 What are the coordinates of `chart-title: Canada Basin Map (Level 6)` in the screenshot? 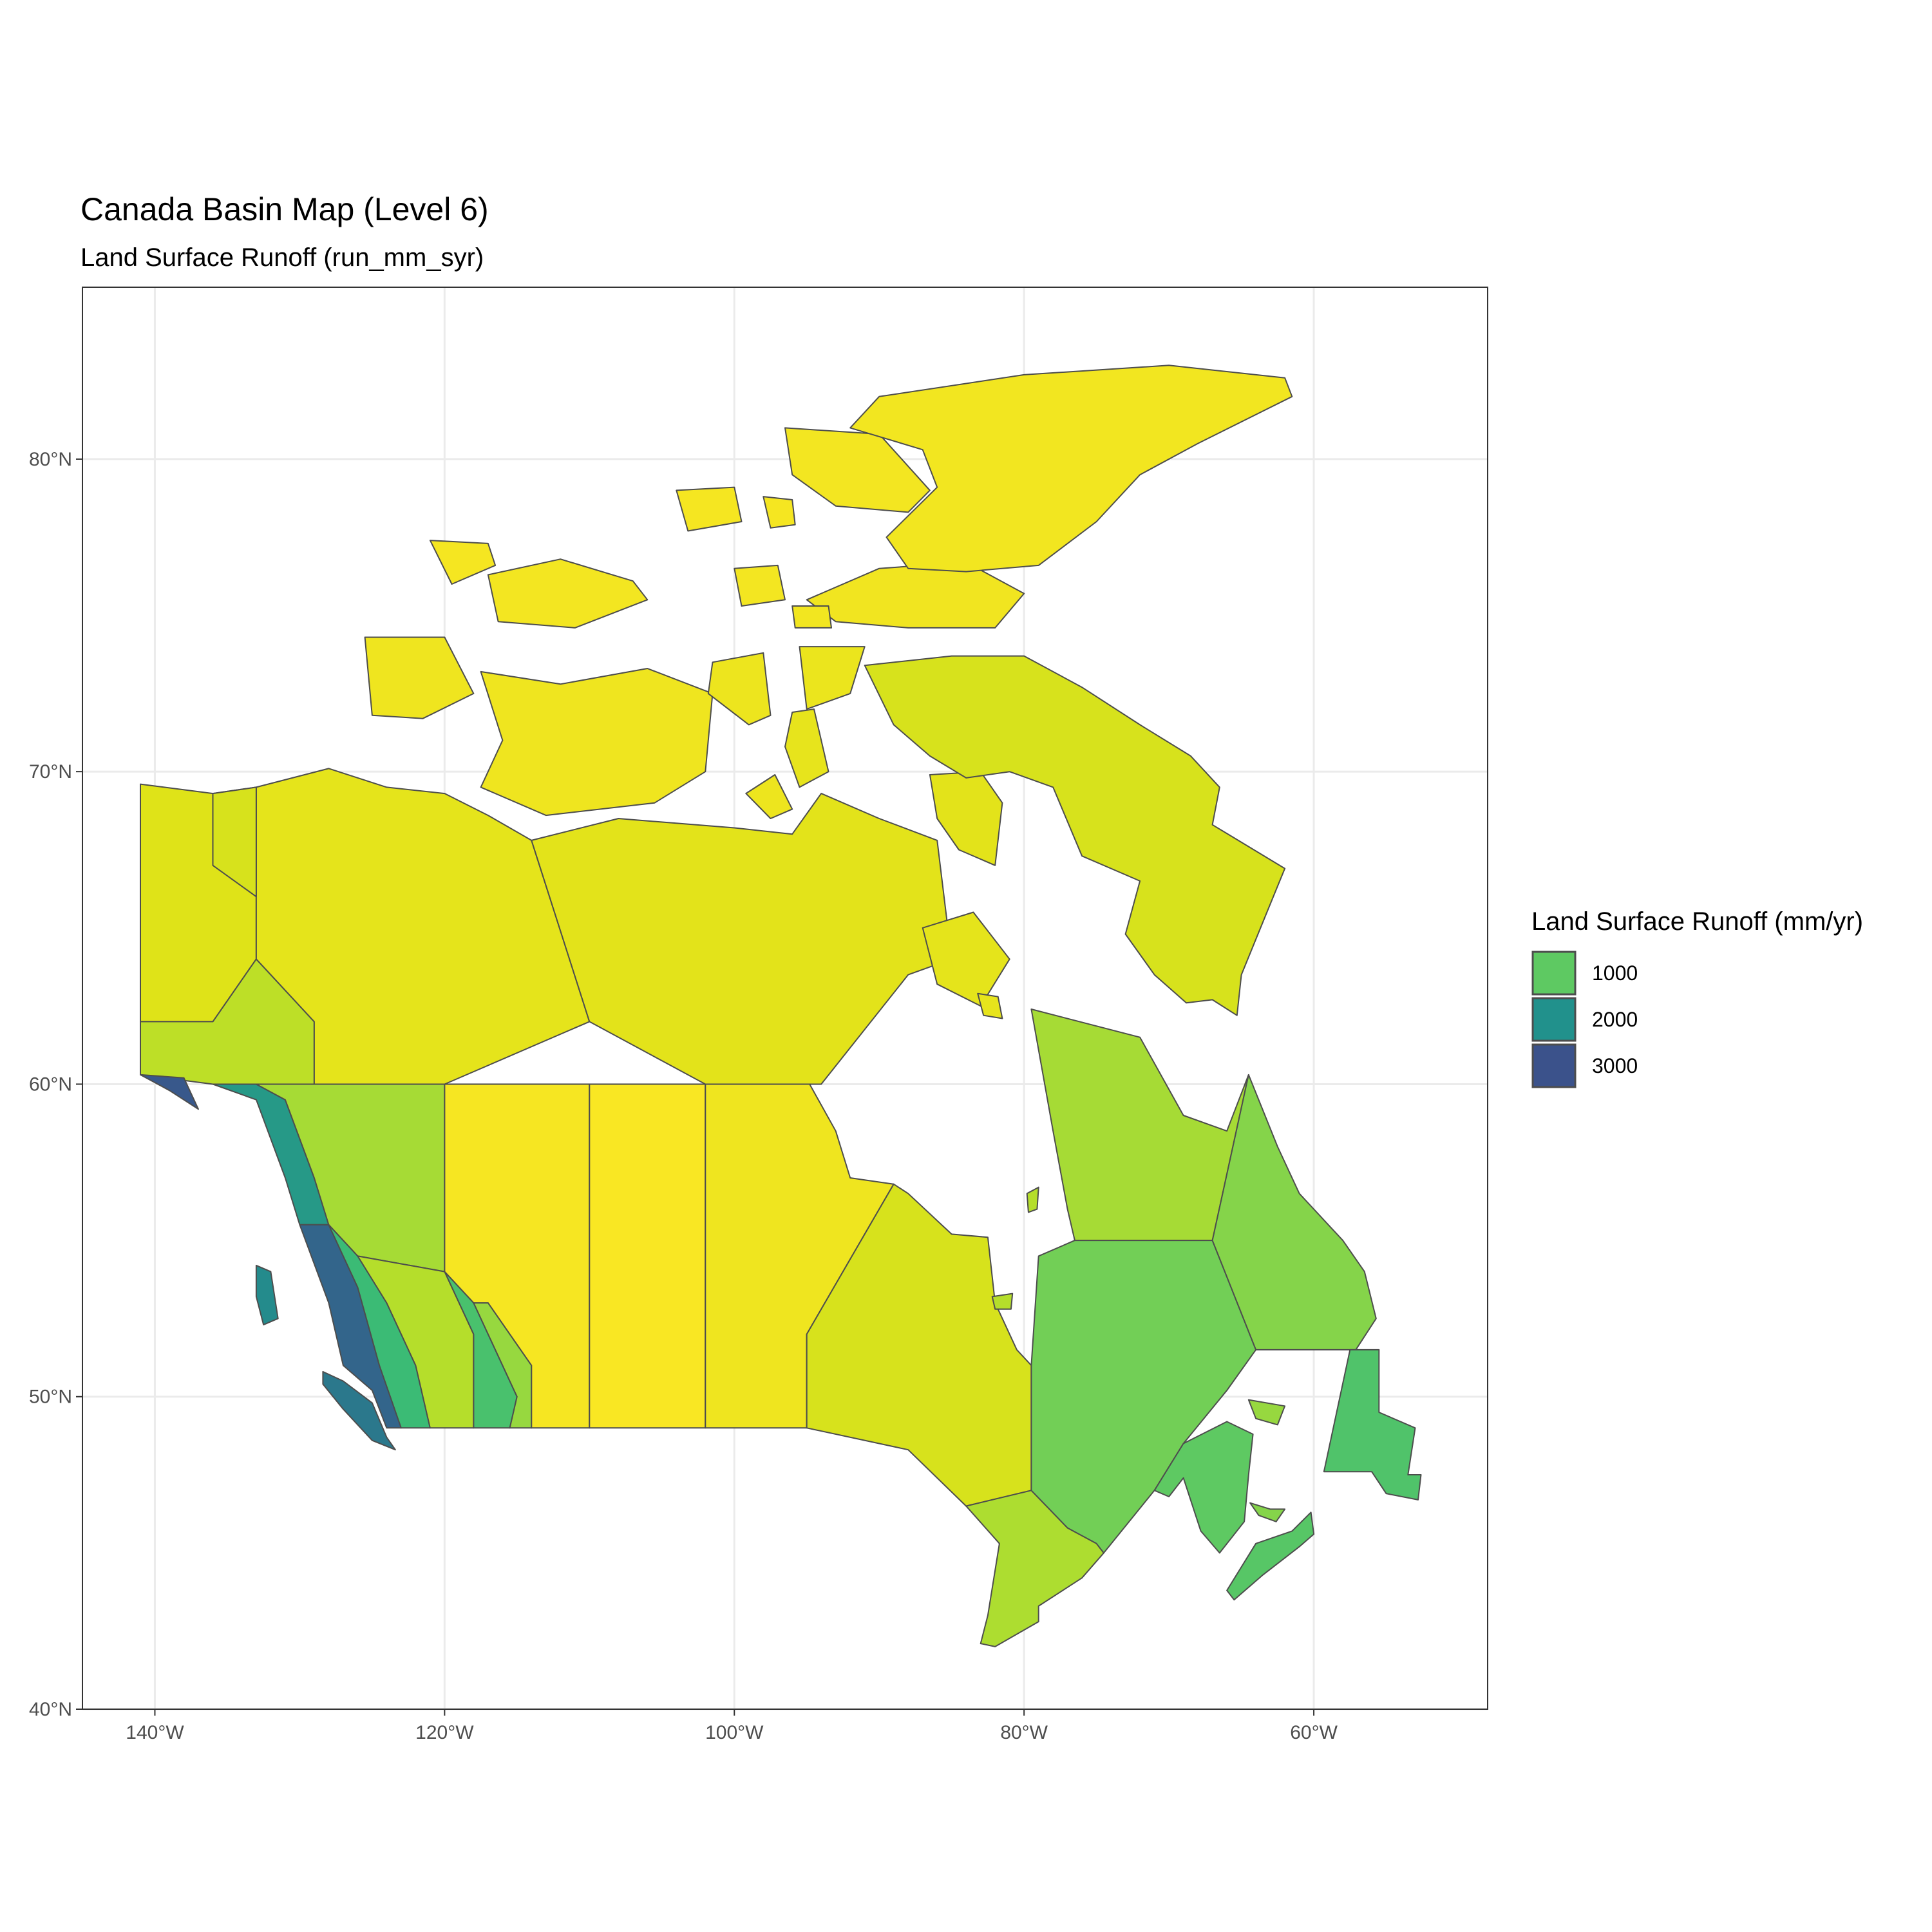 It's located at (285, 209).